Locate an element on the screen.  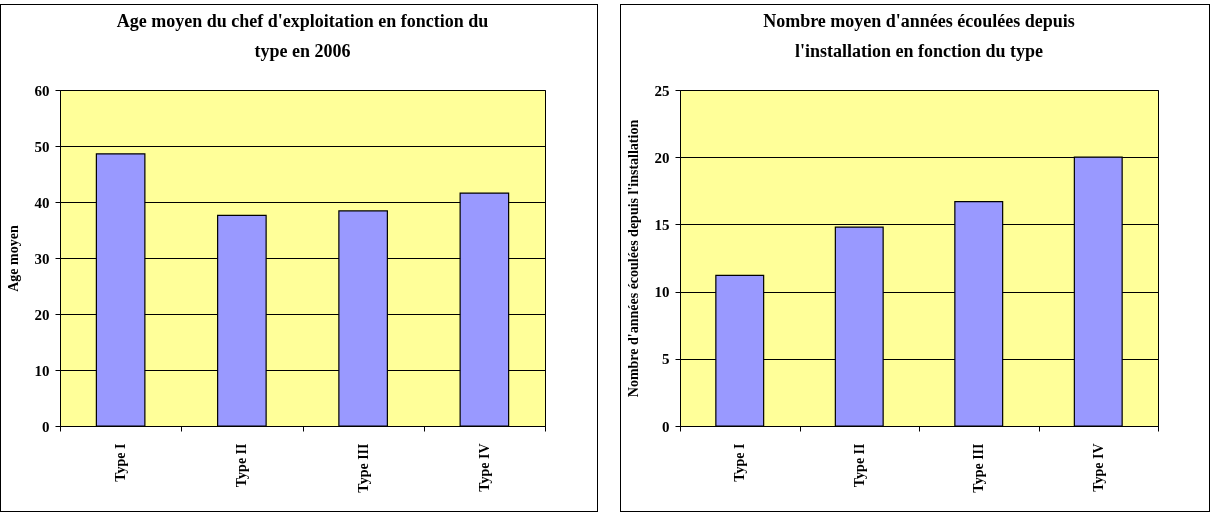
y-tick-label: 40 is located at coordinates (42, 202).